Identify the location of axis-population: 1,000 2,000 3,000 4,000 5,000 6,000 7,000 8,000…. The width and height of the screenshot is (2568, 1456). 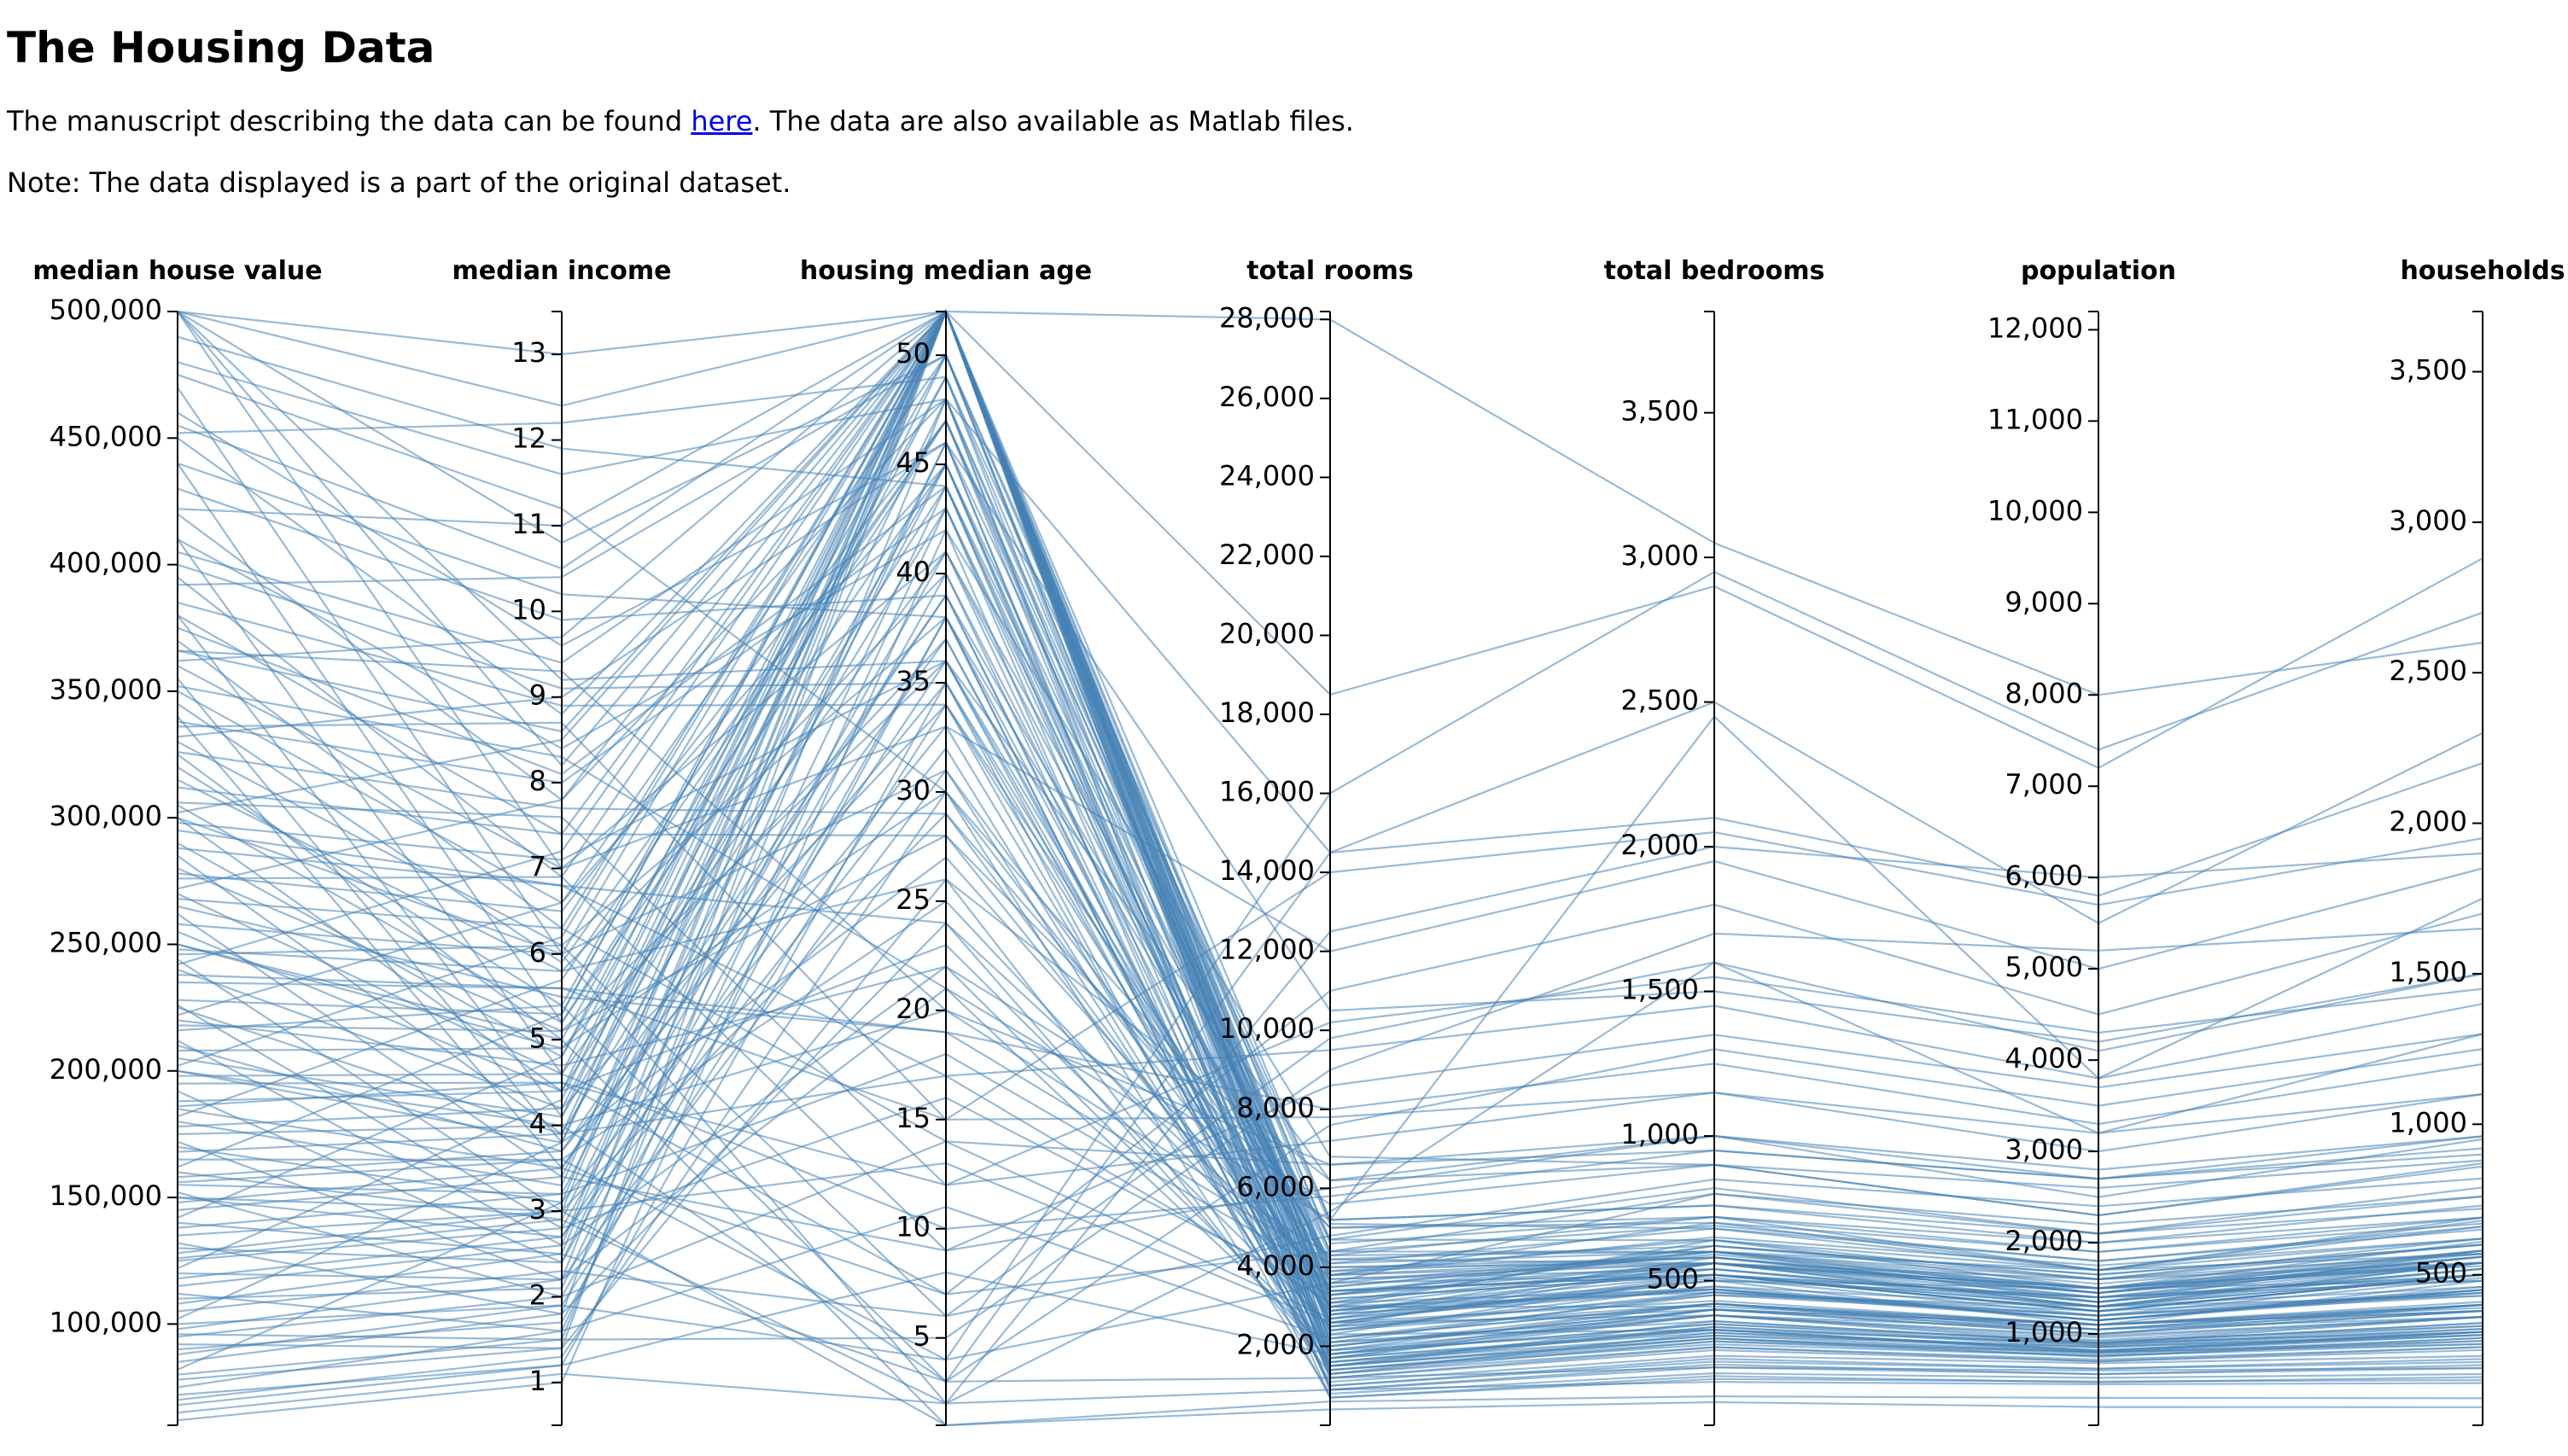
(2081, 841).